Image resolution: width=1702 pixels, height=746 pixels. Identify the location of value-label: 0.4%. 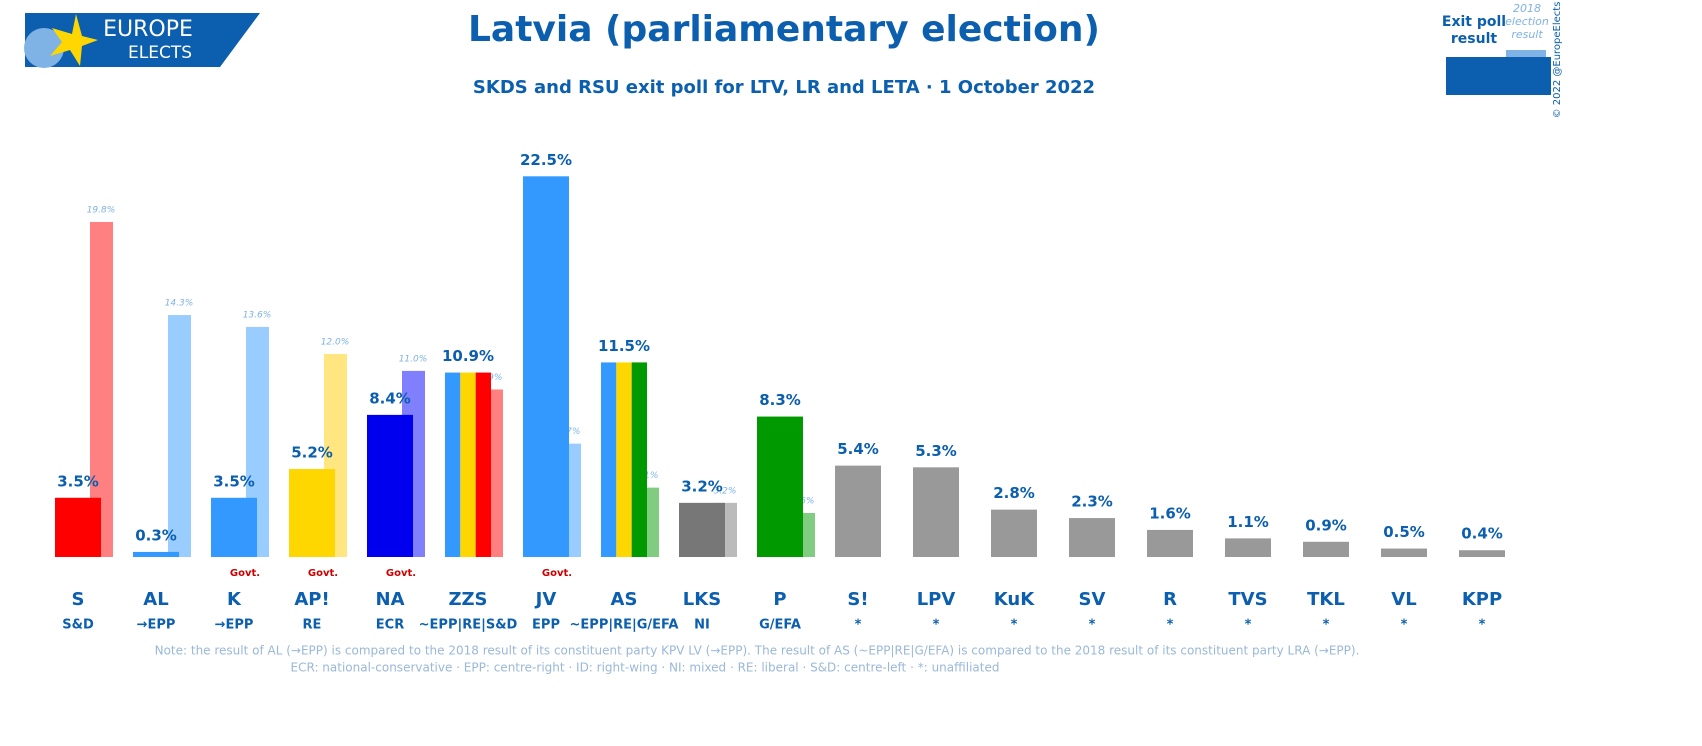
(1482, 534).